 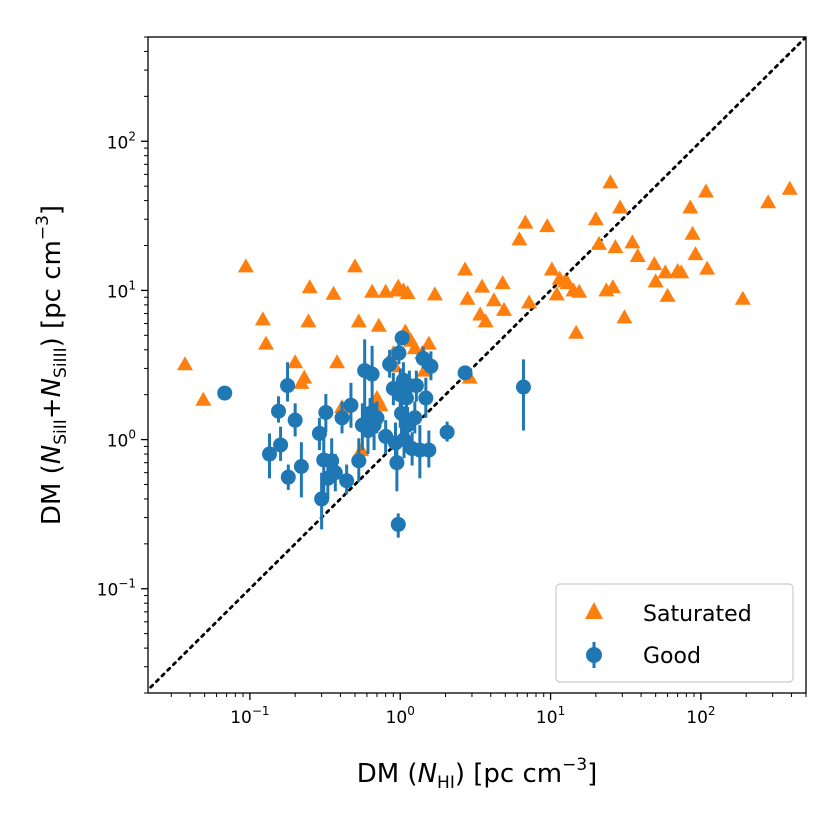 I want to click on legend-box, so click(x=674, y=633).